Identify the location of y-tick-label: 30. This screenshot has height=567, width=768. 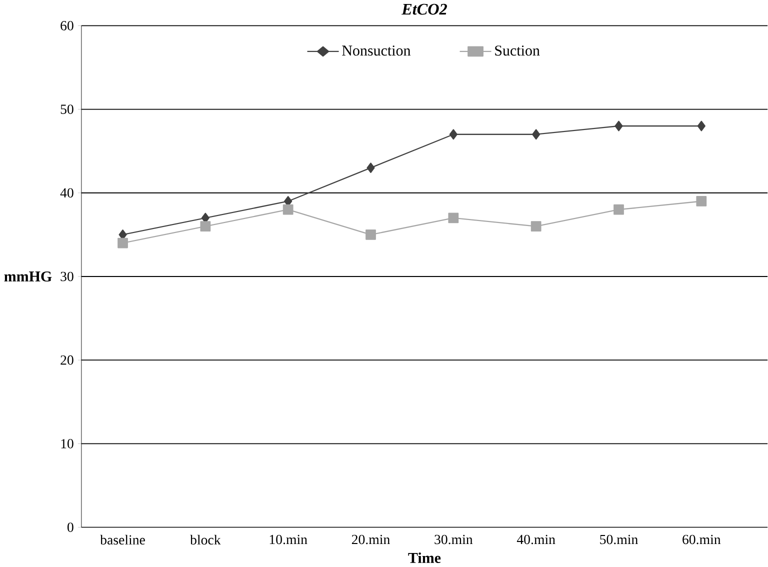
(67, 277).